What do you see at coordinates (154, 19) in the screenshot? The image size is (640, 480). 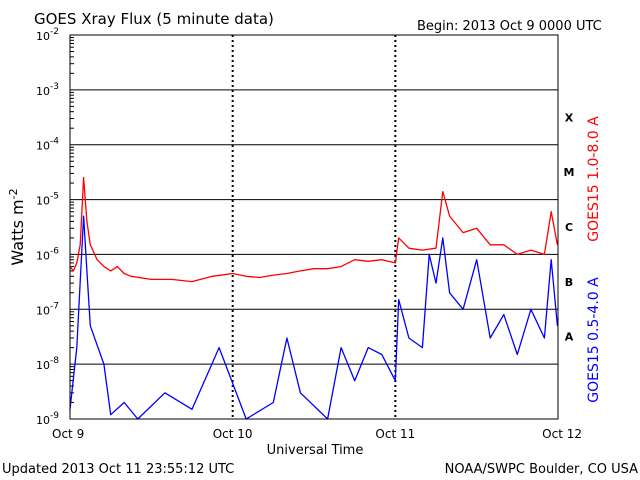 I see `chart-title: GOES Xray Flux (5 minute data)` at bounding box center [154, 19].